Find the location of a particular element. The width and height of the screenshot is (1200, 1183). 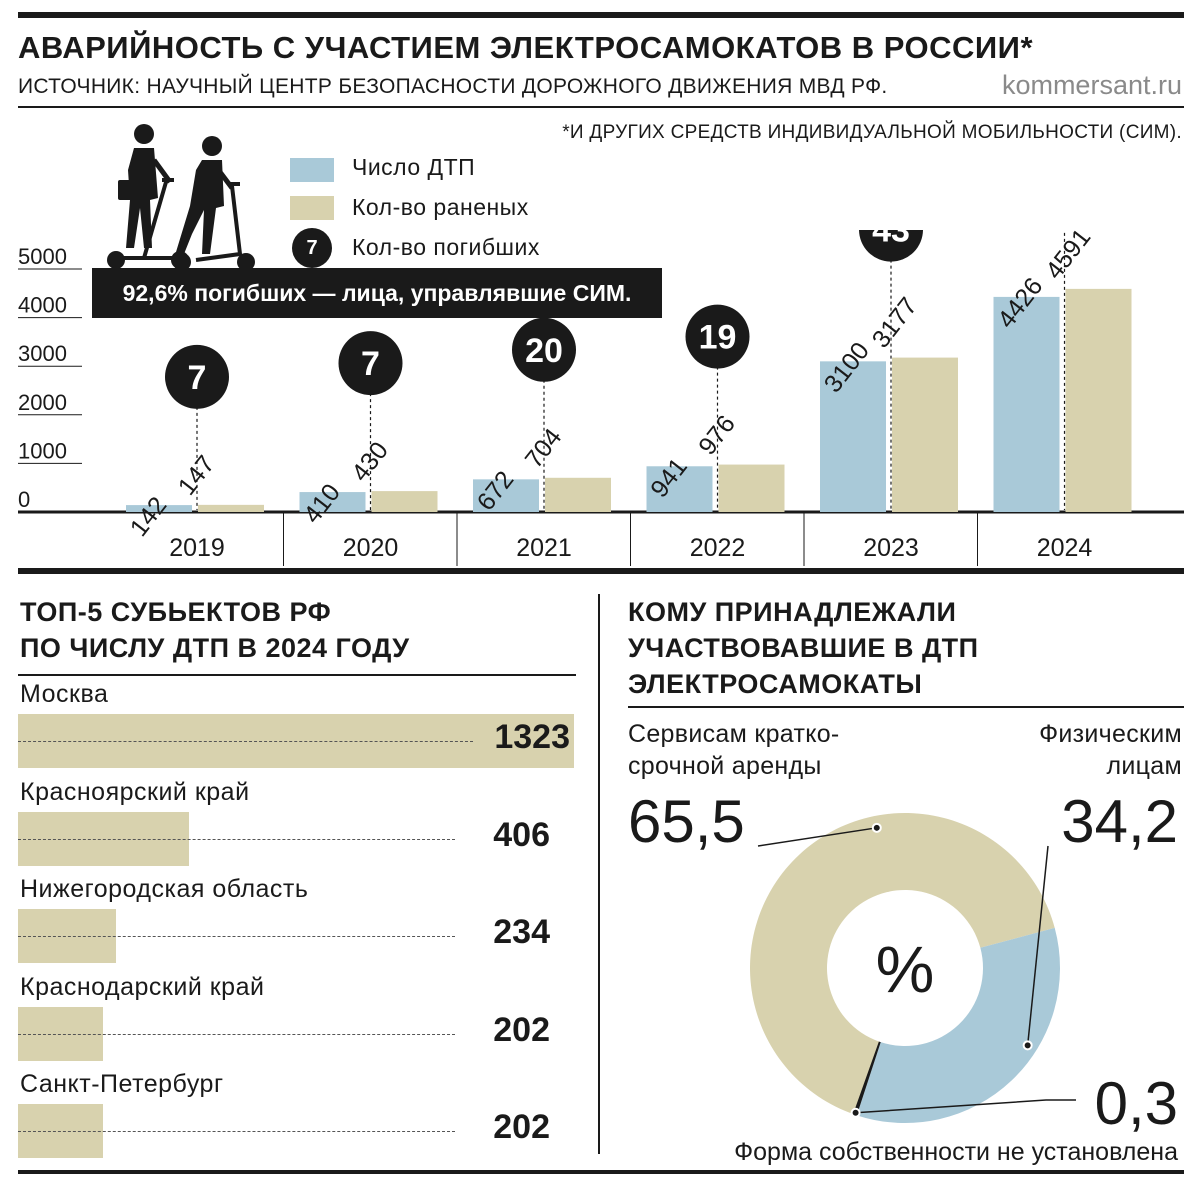

rental-label-line-1: Сервисам кратко- is located at coordinates (734, 734).